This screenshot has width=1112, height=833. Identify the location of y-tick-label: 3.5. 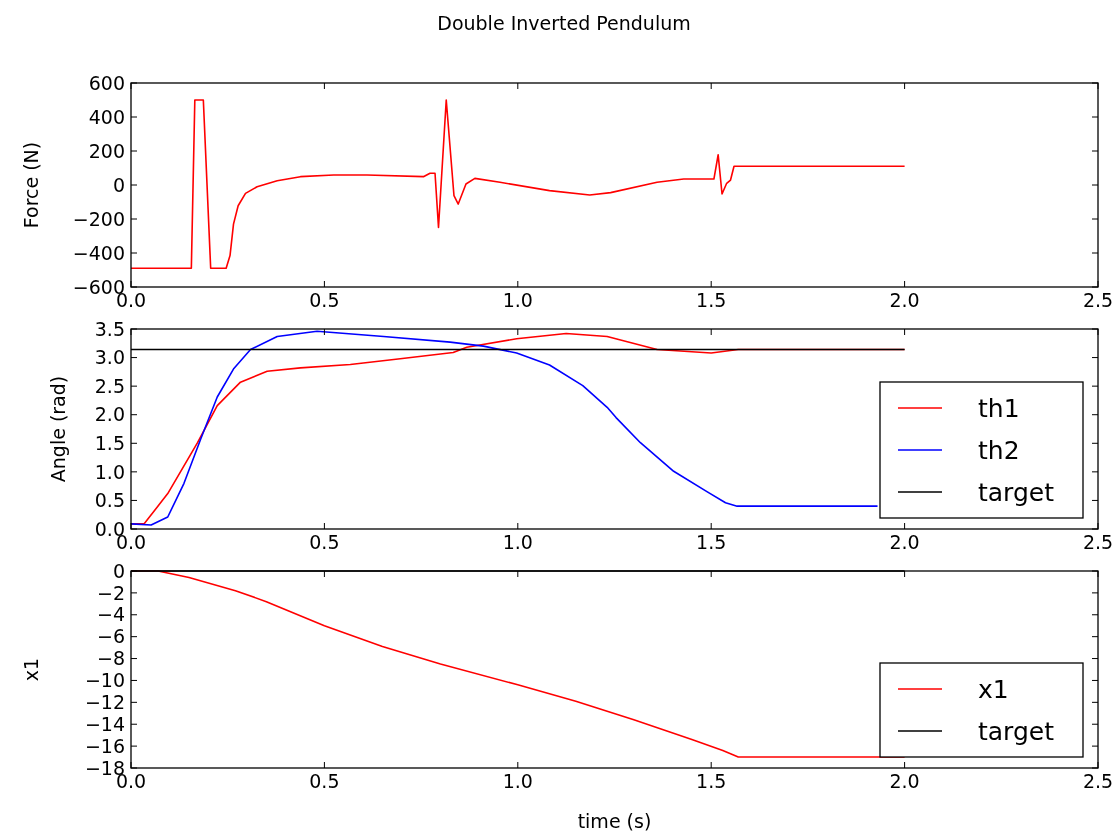
(109, 328).